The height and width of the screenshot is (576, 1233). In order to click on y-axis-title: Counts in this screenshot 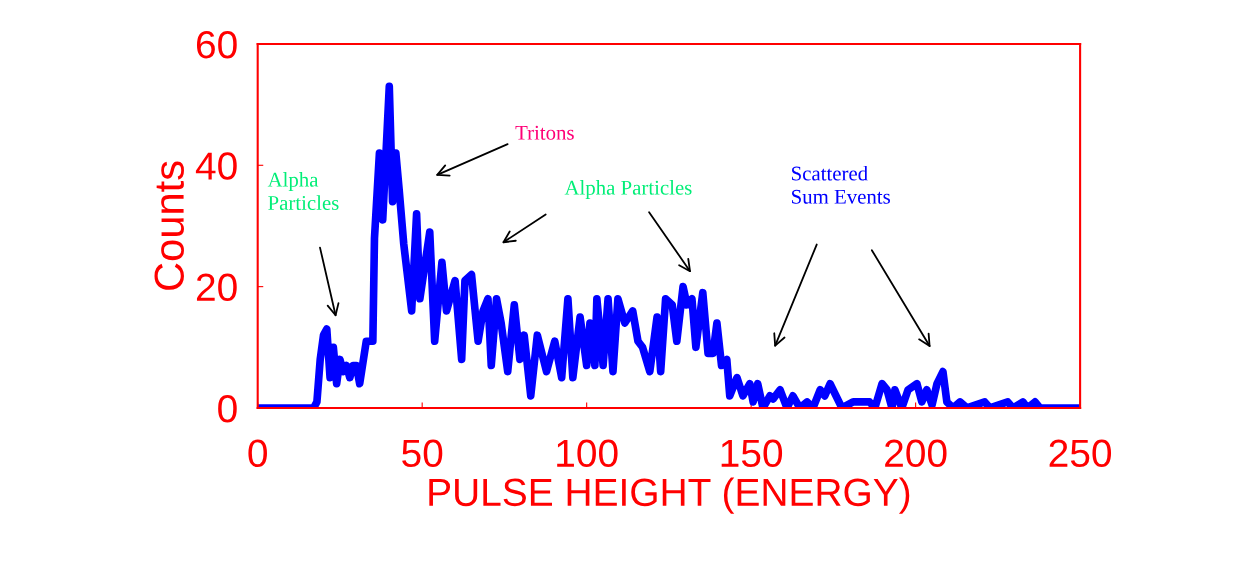, I will do `click(169, 225)`.